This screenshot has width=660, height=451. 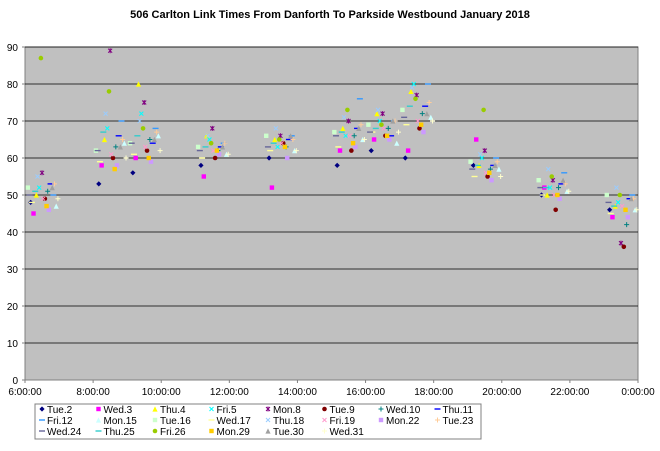 What do you see at coordinates (365, 392) in the screenshot?
I see `x-tick-label: 16:00:00` at bounding box center [365, 392].